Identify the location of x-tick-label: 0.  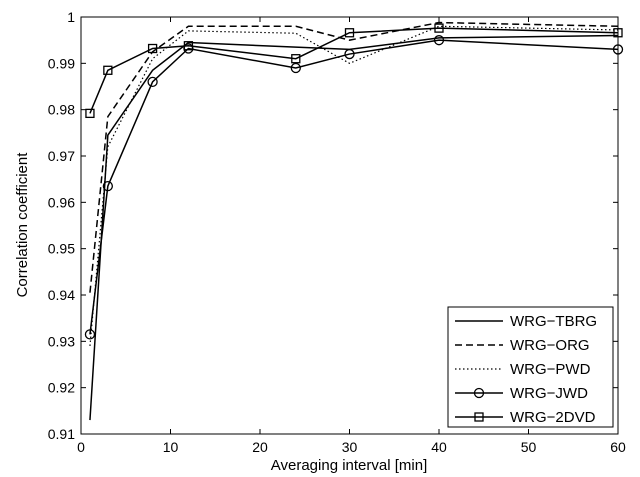
(81, 447).